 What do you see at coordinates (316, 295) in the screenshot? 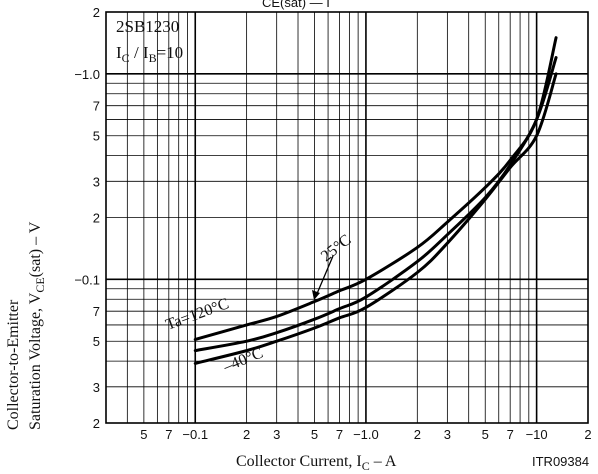
I see `series-25c-pointer-head` at bounding box center [316, 295].